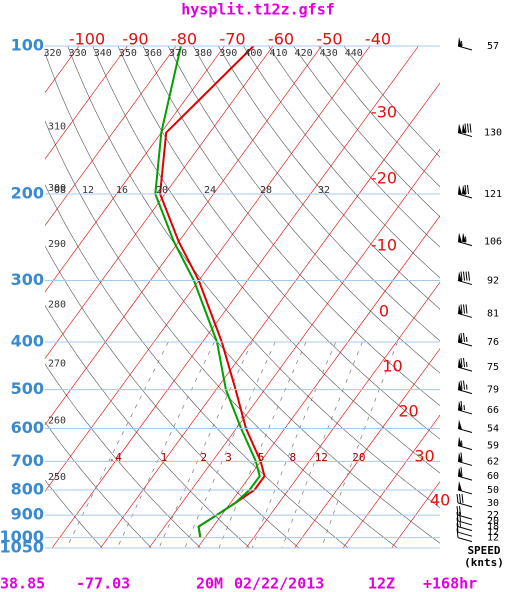 This screenshot has height=592, width=506. What do you see at coordinates (116, 457) in the screenshot?
I see `mixing-ratio-label: .4` at bounding box center [116, 457].